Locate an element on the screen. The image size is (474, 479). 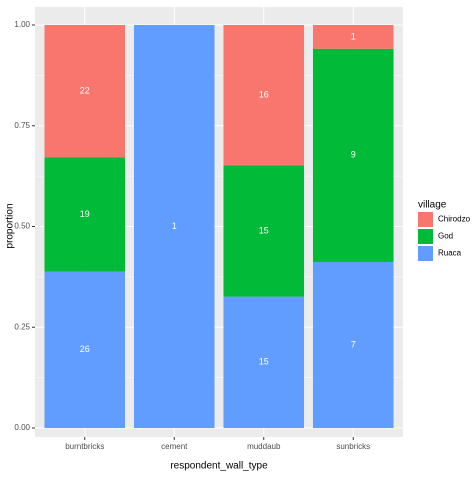
data-label: 7 is located at coordinates (353, 344).